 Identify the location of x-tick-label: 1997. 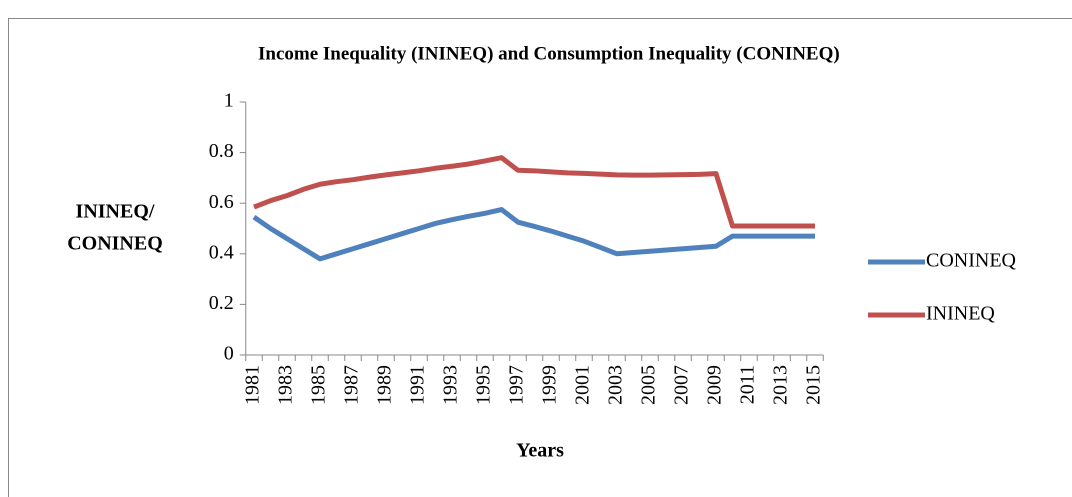
(517, 385).